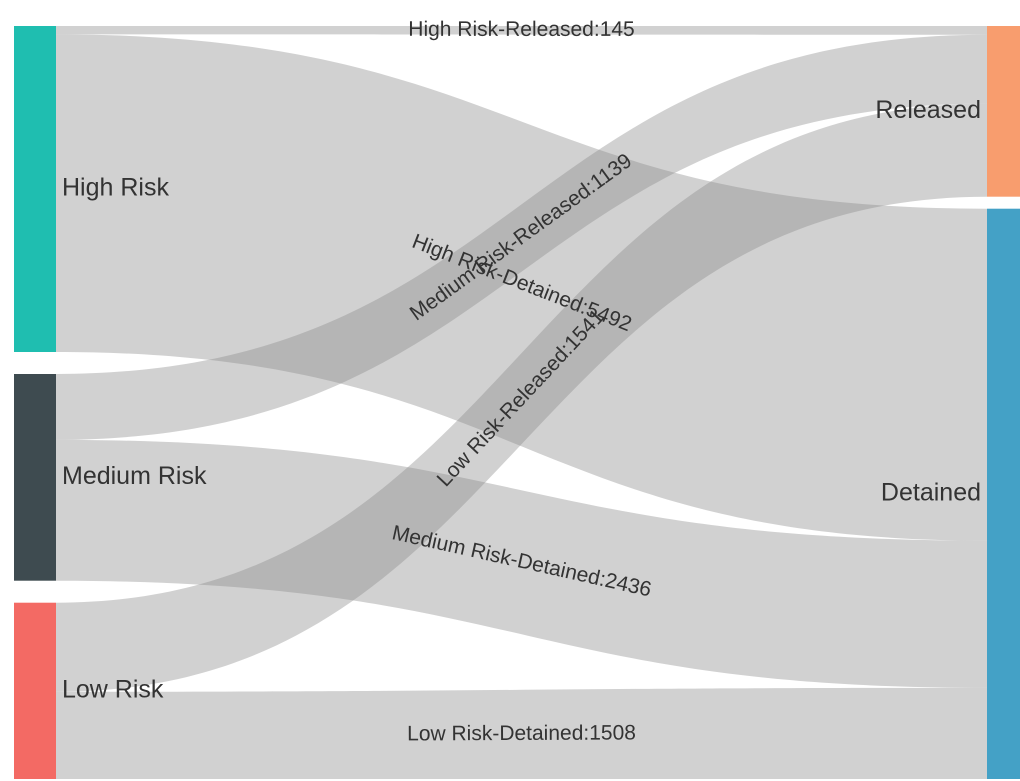 Image resolution: width=1020 pixels, height=781 pixels. Describe the element at coordinates (928, 110) in the screenshot. I see `node-label-released: Released` at that location.